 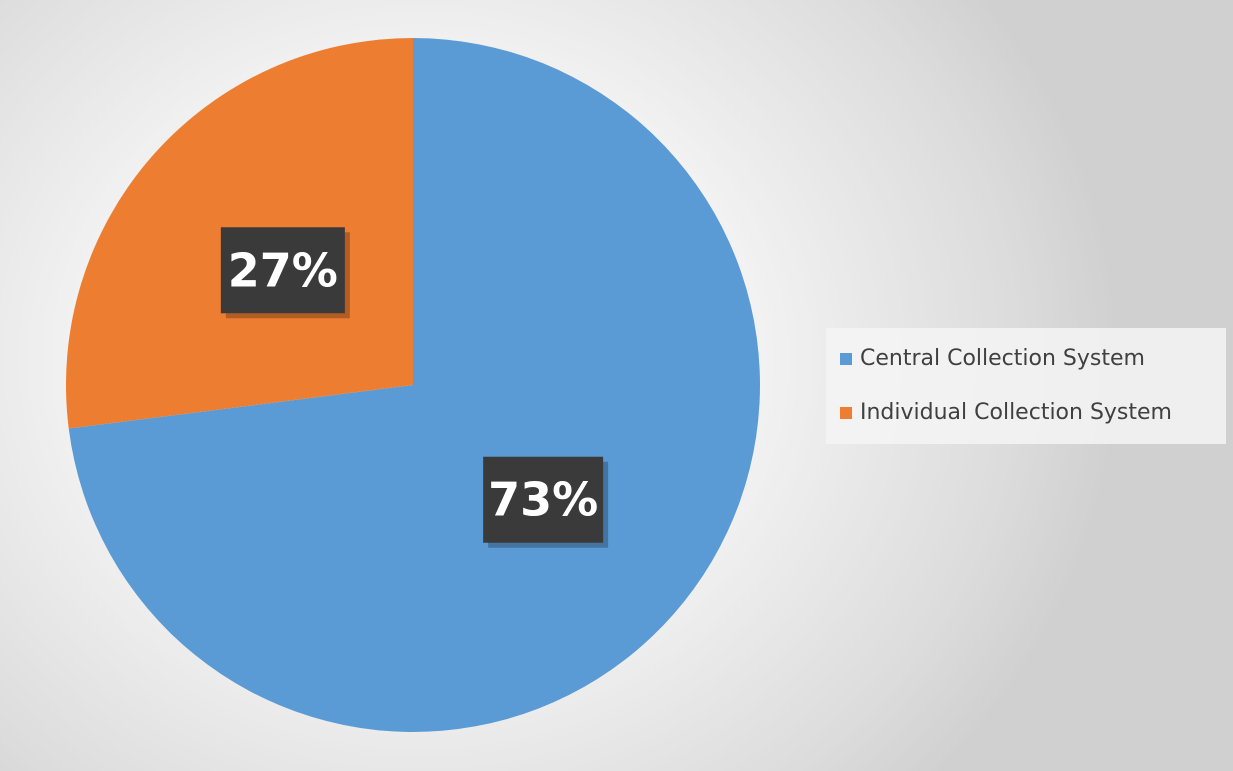 I want to click on legend-label-central: Central Collection System, so click(x=1002, y=358).